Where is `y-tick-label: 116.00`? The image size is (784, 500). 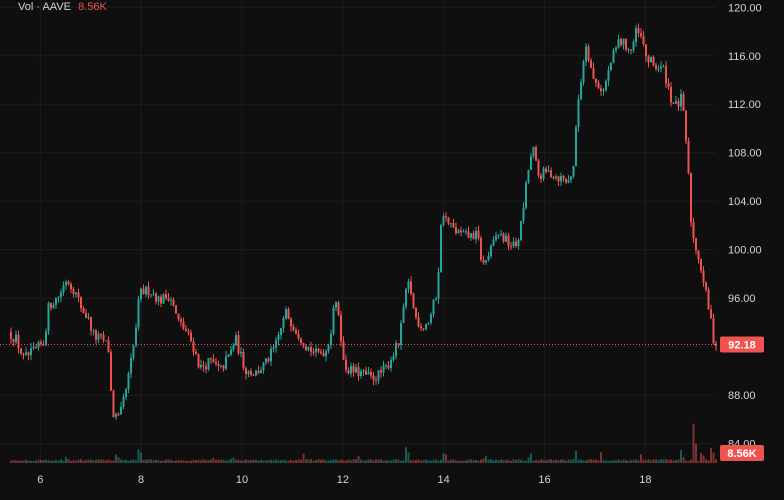
y-tick-label: 116.00 is located at coordinates (744, 57).